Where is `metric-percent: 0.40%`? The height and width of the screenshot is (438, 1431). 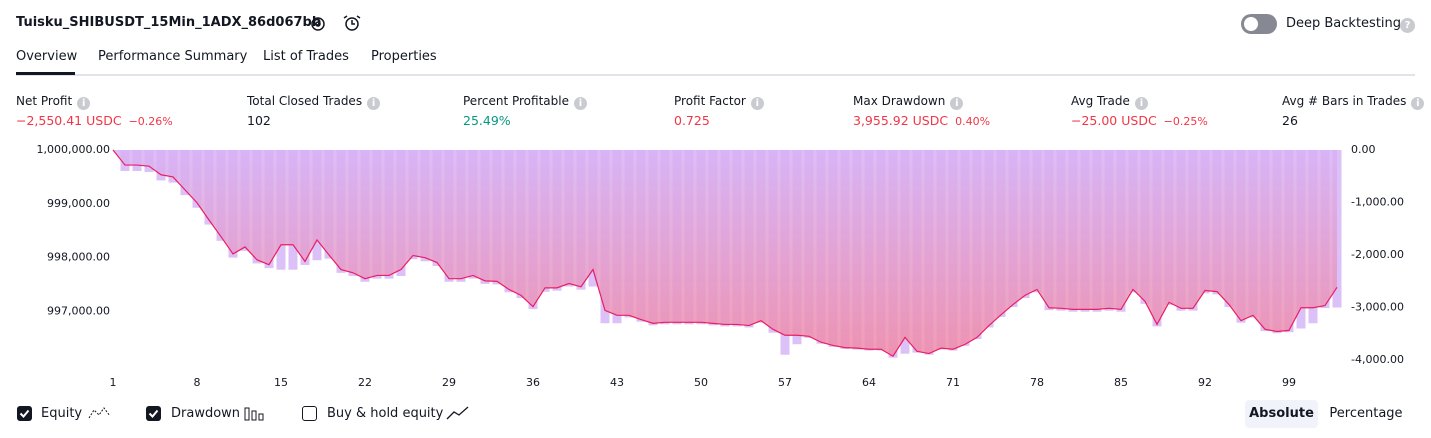
metric-percent: 0.40% is located at coordinates (973, 121).